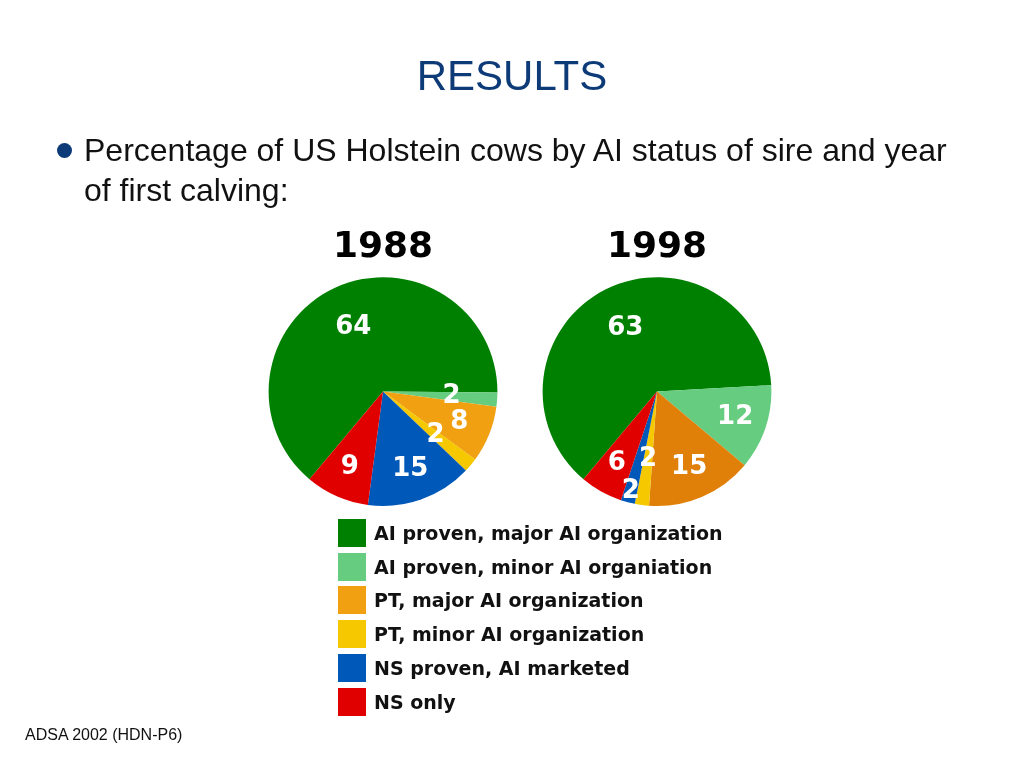  What do you see at coordinates (516, 170) in the screenshot?
I see `text: Percentage of US Holstein cows by AI status of sire and year of first calving:` at bounding box center [516, 170].